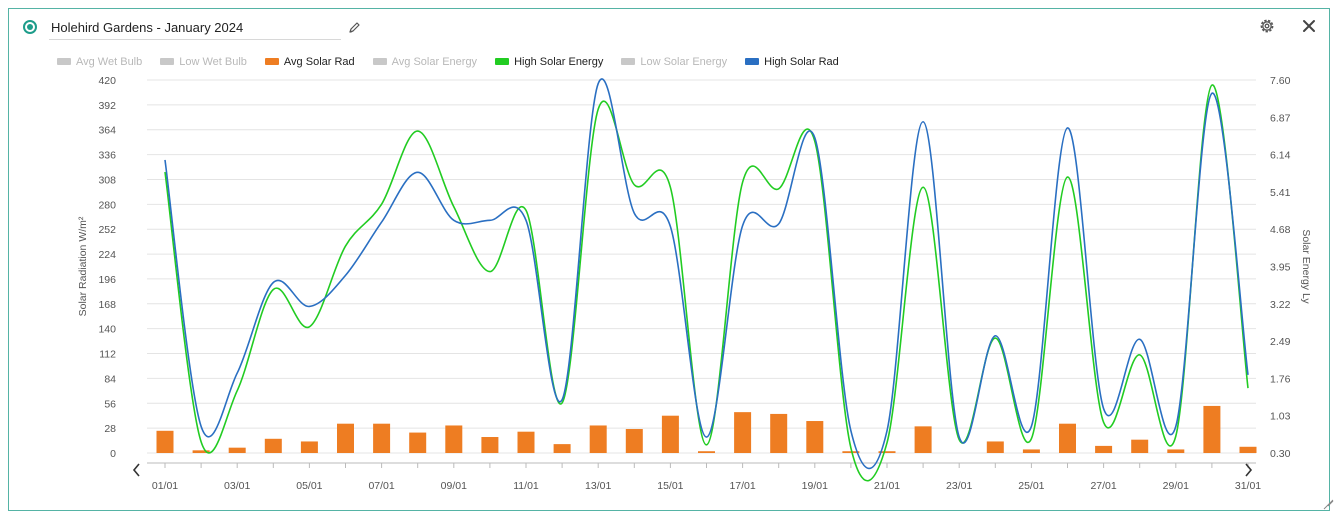 The height and width of the screenshot is (519, 1338). I want to click on y-tick-label-left: 392, so click(107, 106).